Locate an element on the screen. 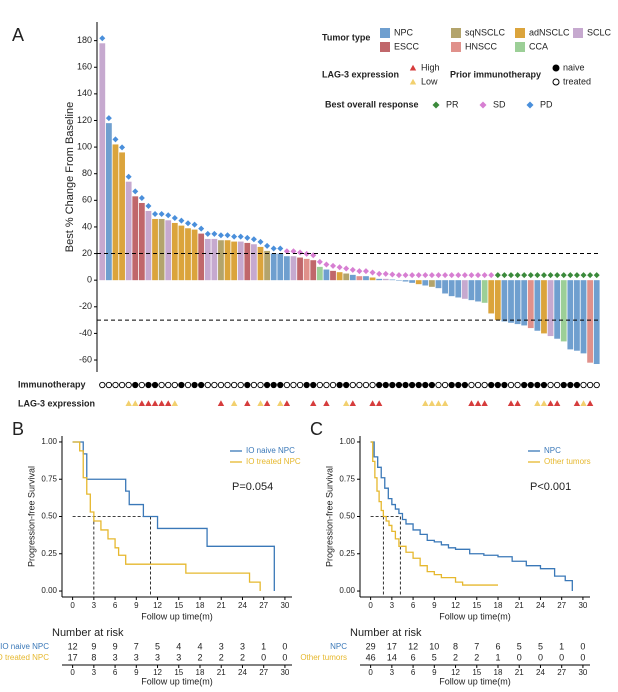  risk-x-tick-label: 21 is located at coordinates (519, 672).